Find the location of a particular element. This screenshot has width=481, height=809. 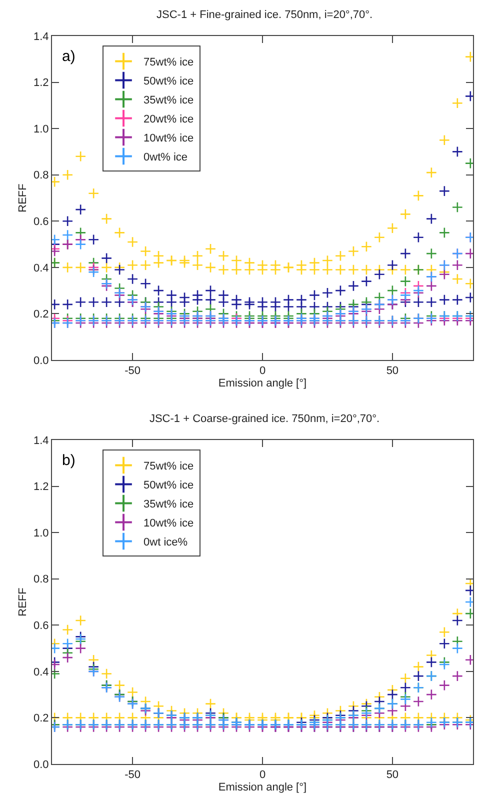

chart-title: JSC-1 + Coarse-grained ice. 750nm, i=20°,70°. is located at coordinates (264, 418).